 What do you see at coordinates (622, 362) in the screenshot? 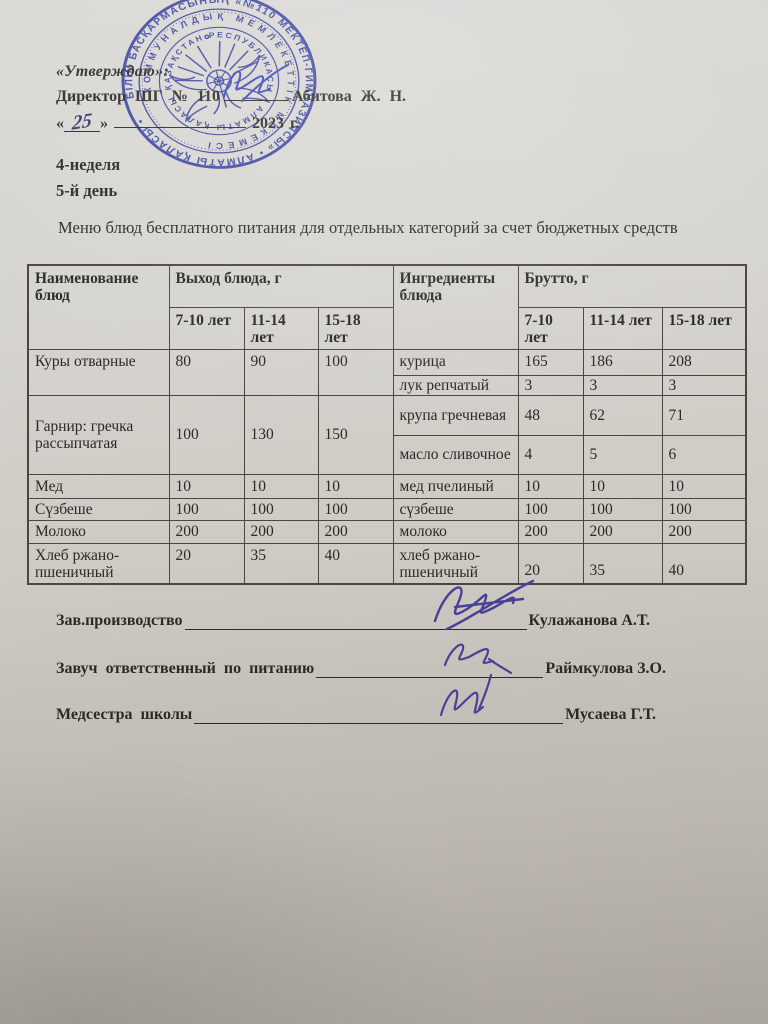
I see `brutto-value-cell: 186` at bounding box center [622, 362].